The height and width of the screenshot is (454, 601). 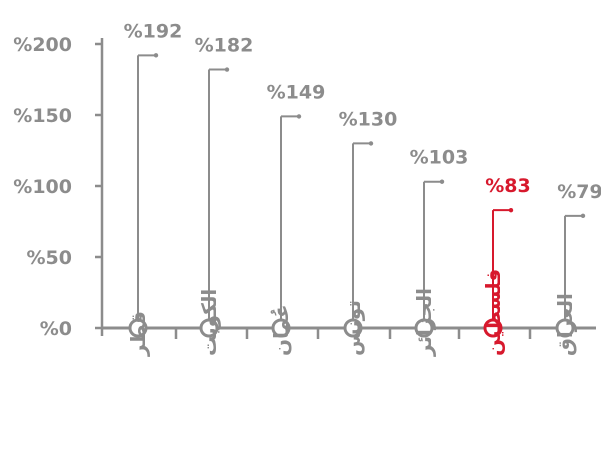 I want to click on value-label: %79, so click(x=579, y=192).